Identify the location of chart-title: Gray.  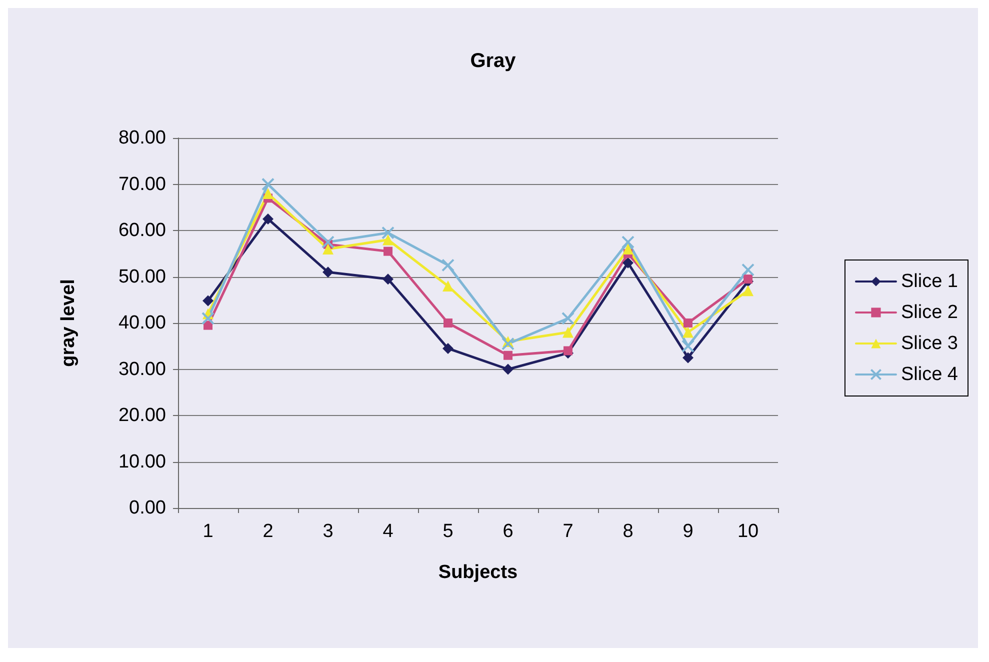
(493, 61).